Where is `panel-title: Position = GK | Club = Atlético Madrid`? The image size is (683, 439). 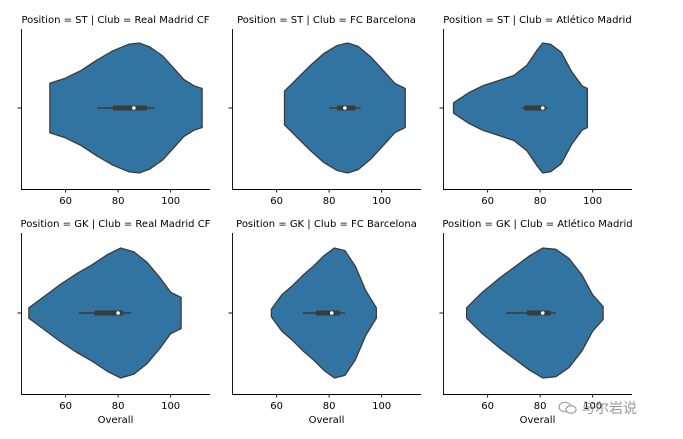
panel-title: Position = GK | Club = Atlético Madrid is located at coordinates (537, 224).